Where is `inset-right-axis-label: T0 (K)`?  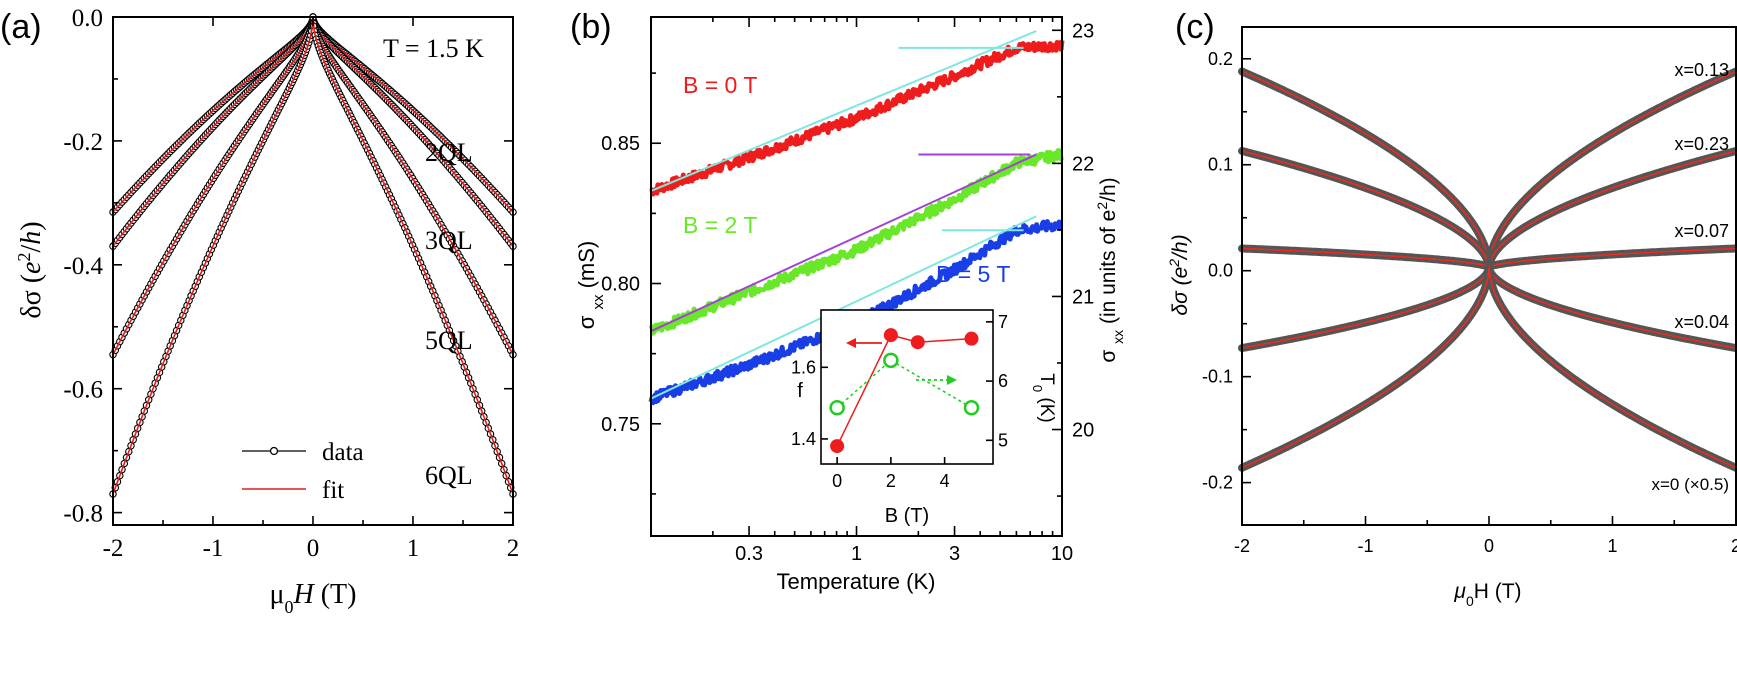 inset-right-axis-label: T0 (K) is located at coordinates (1044, 397).